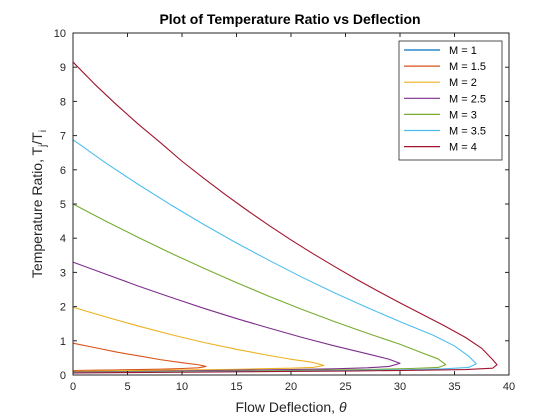  What do you see at coordinates (467, 99) in the screenshot?
I see `legend-label: M = 2.5` at bounding box center [467, 99].